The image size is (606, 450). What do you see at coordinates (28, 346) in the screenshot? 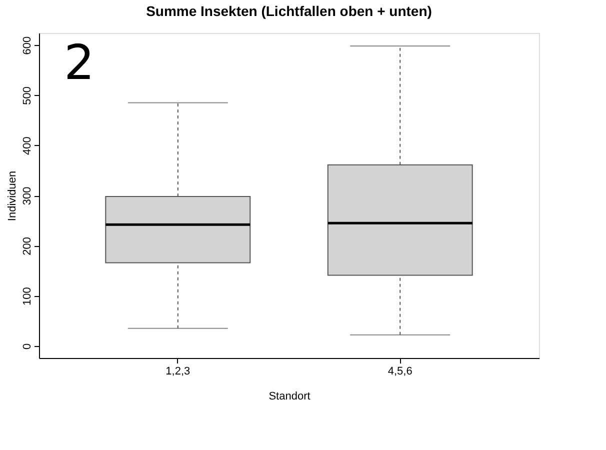
I see `y-tick-label: 0` at bounding box center [28, 346].